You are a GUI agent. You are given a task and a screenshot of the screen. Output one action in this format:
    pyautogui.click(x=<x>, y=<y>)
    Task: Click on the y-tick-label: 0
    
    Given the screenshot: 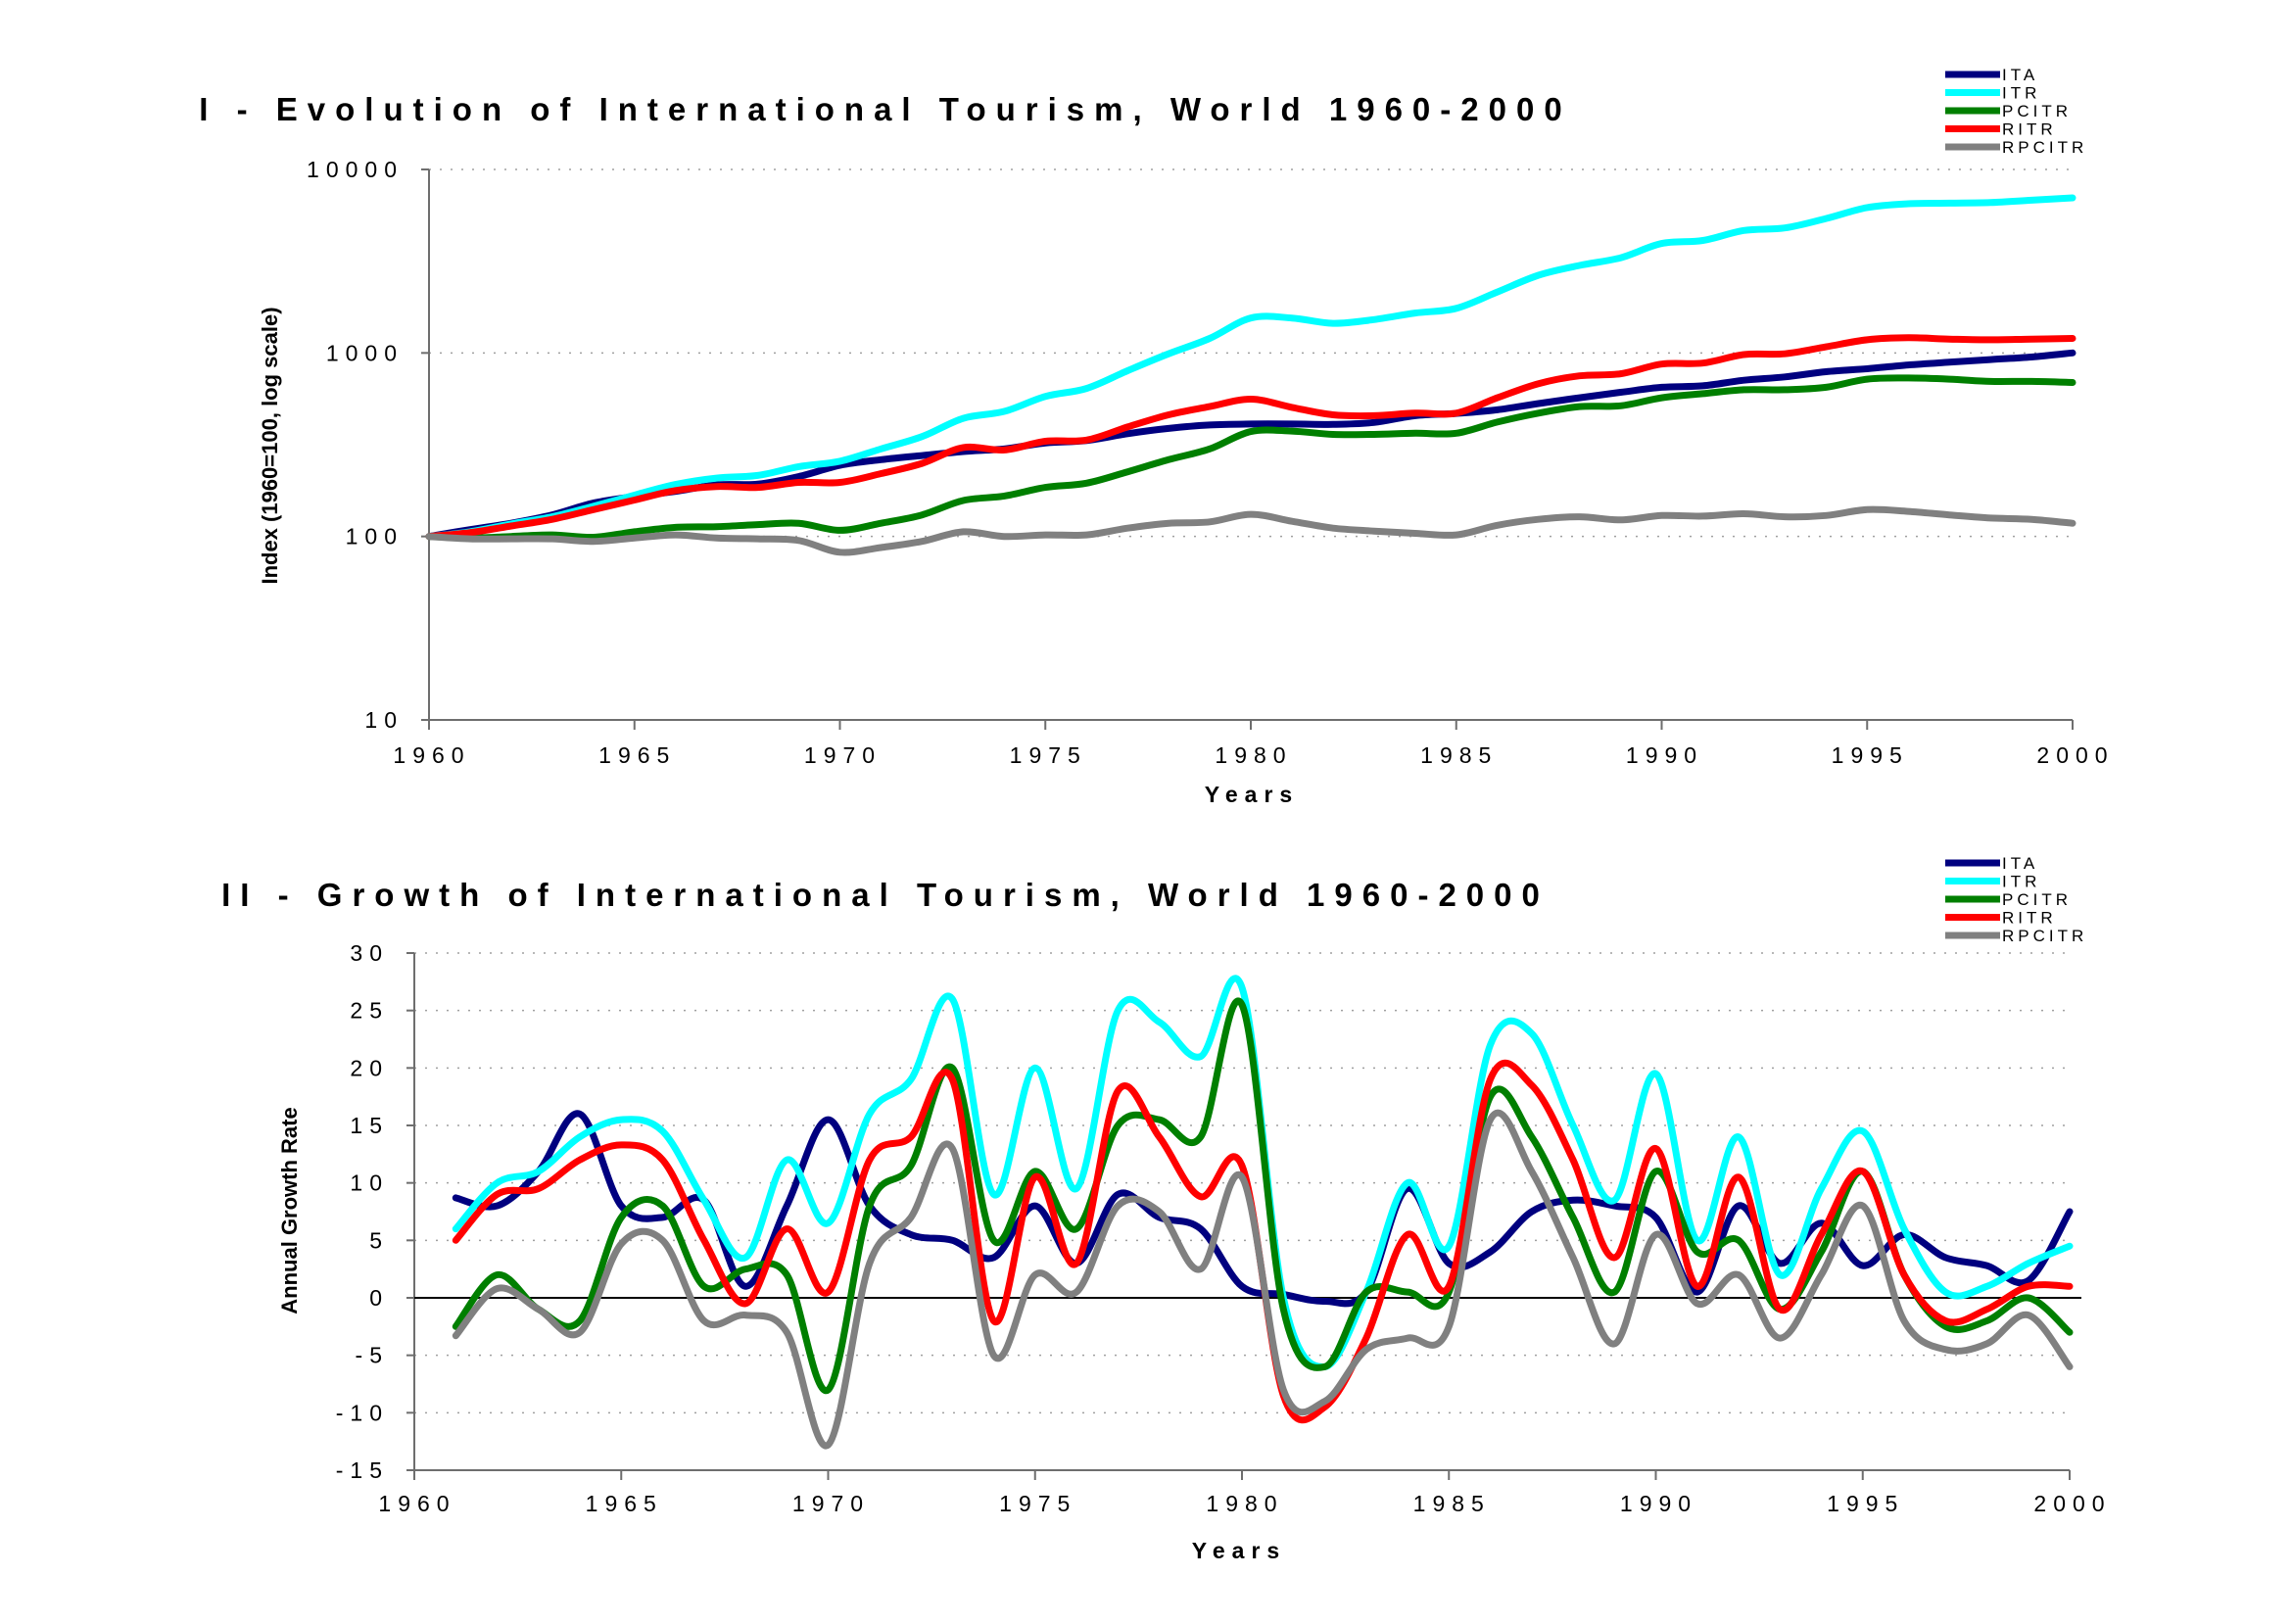 What is the action you would take?
    pyautogui.click(x=379, y=1298)
    